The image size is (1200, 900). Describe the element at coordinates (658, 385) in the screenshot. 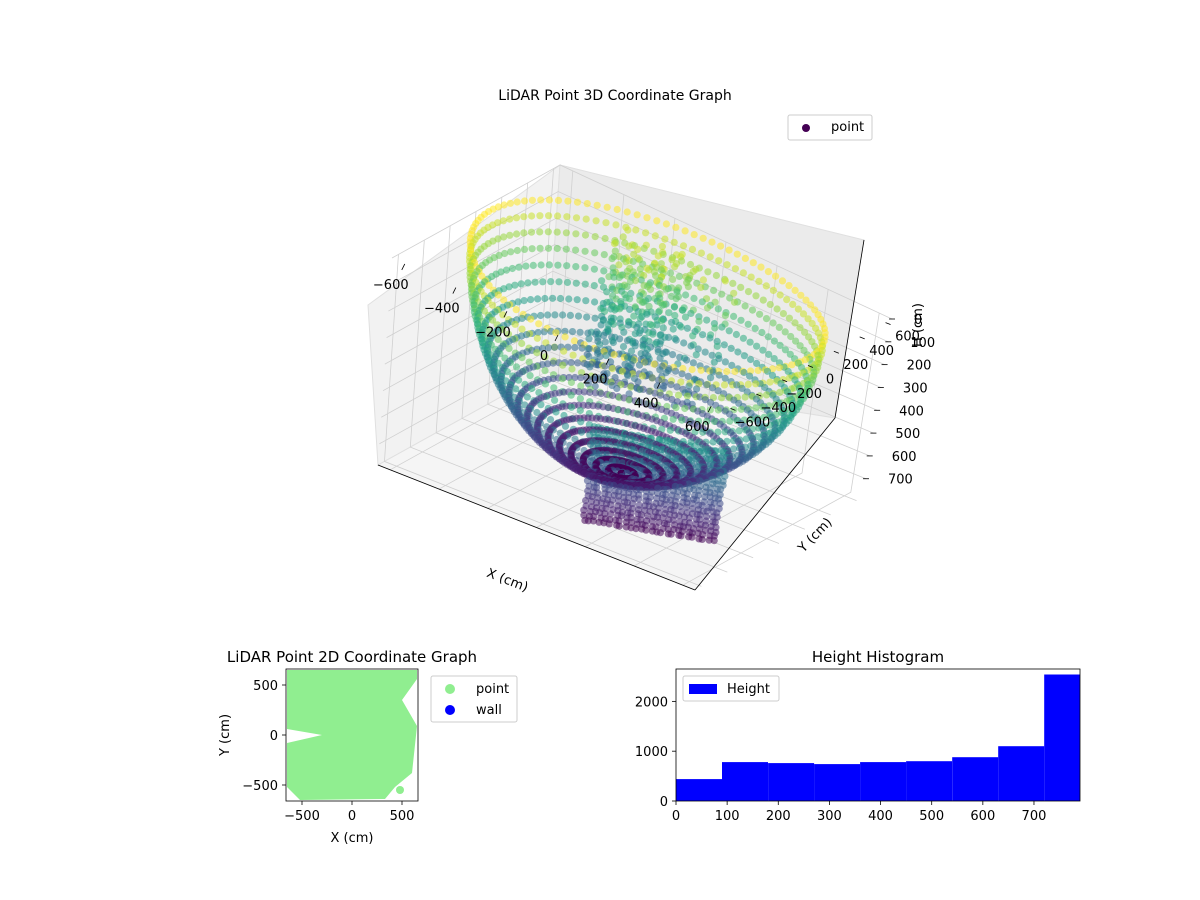

I see `x-tick-3d` at that location.